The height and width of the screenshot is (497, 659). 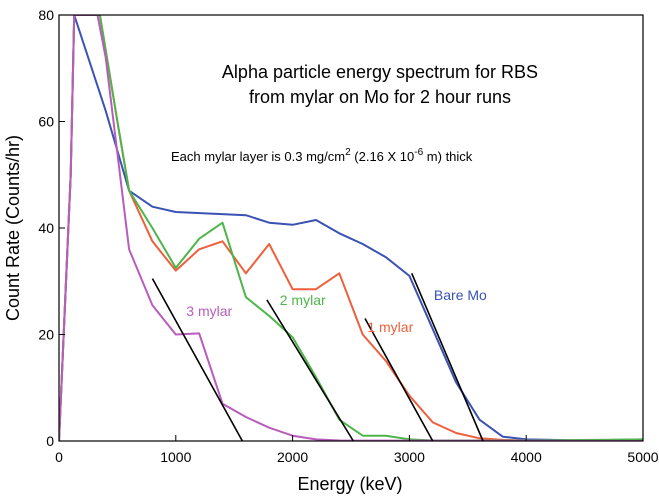 What do you see at coordinates (642, 457) in the screenshot?
I see `x-tick-label: 5000` at bounding box center [642, 457].